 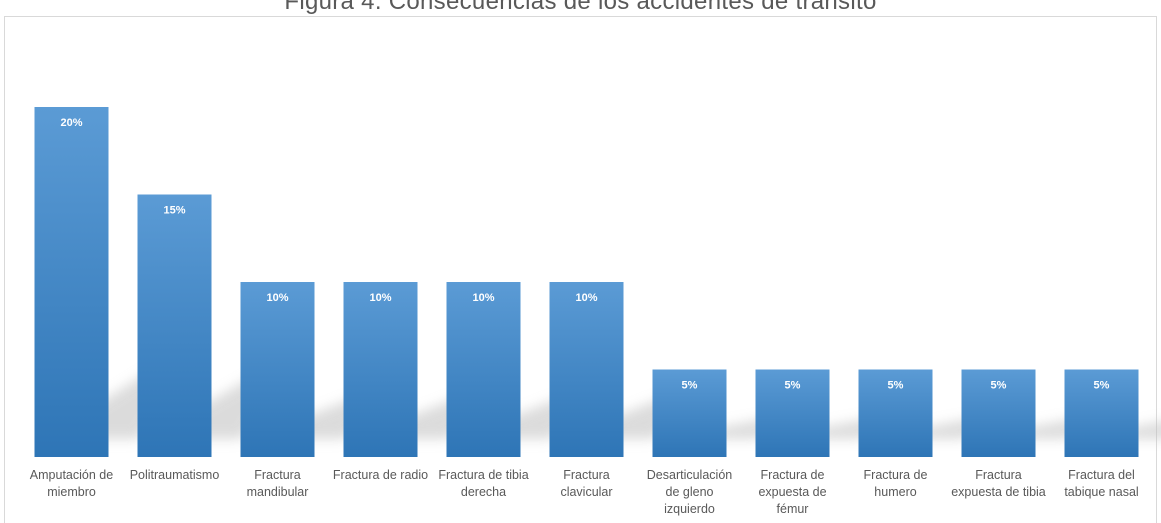 What do you see at coordinates (71, 475) in the screenshot?
I see `category-label-line: Amputación de` at bounding box center [71, 475].